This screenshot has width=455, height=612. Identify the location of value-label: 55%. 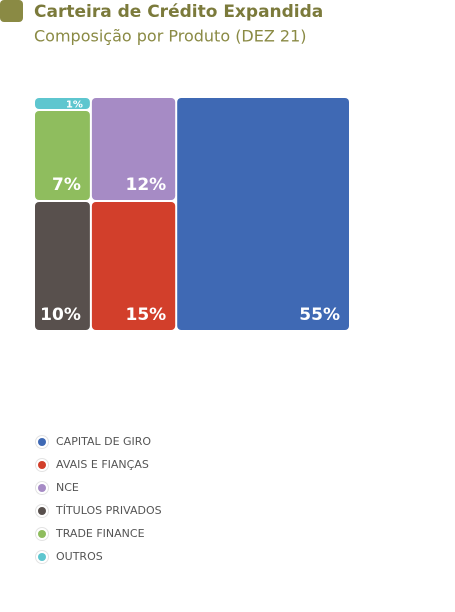
(319, 315).